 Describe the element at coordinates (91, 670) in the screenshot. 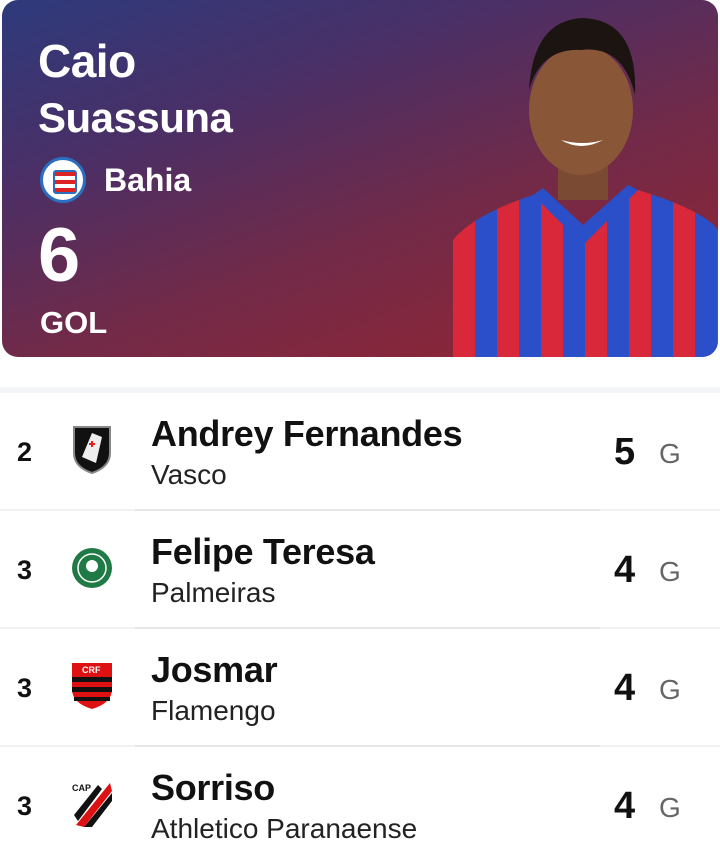

I see `svg-text: CRF` at that location.